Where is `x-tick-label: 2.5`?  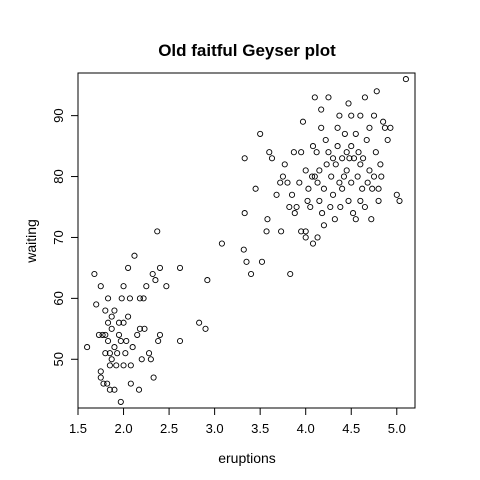
x-tick-label: 2.5 is located at coordinates (169, 428).